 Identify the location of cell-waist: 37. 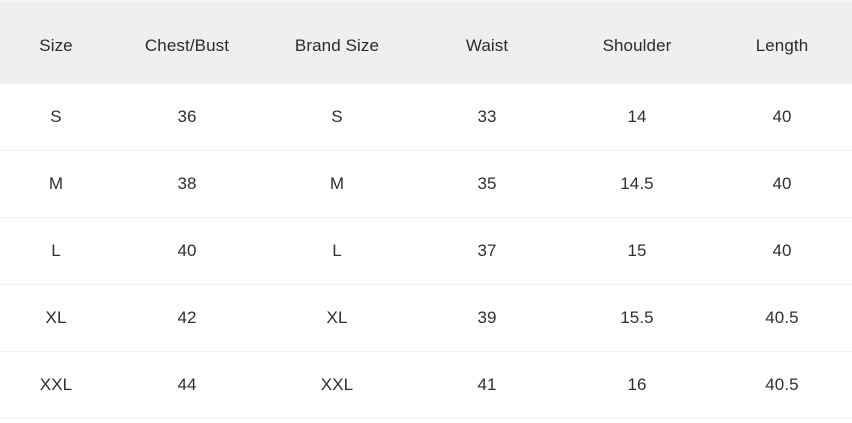
(487, 250).